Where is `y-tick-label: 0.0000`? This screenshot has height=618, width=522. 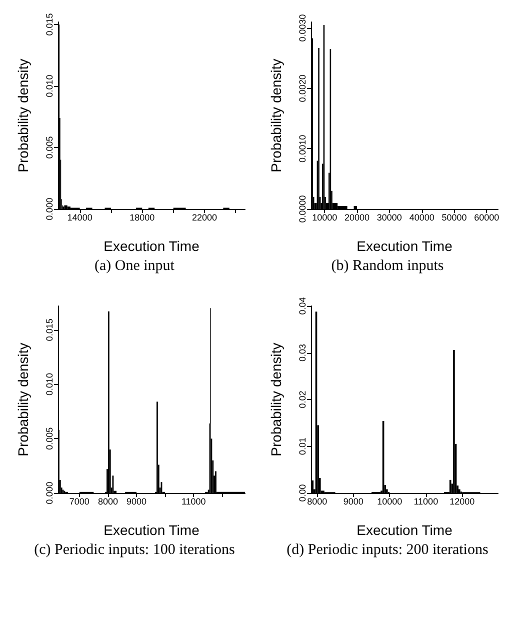
y-tick-label: 0.0000 is located at coordinates (303, 209).